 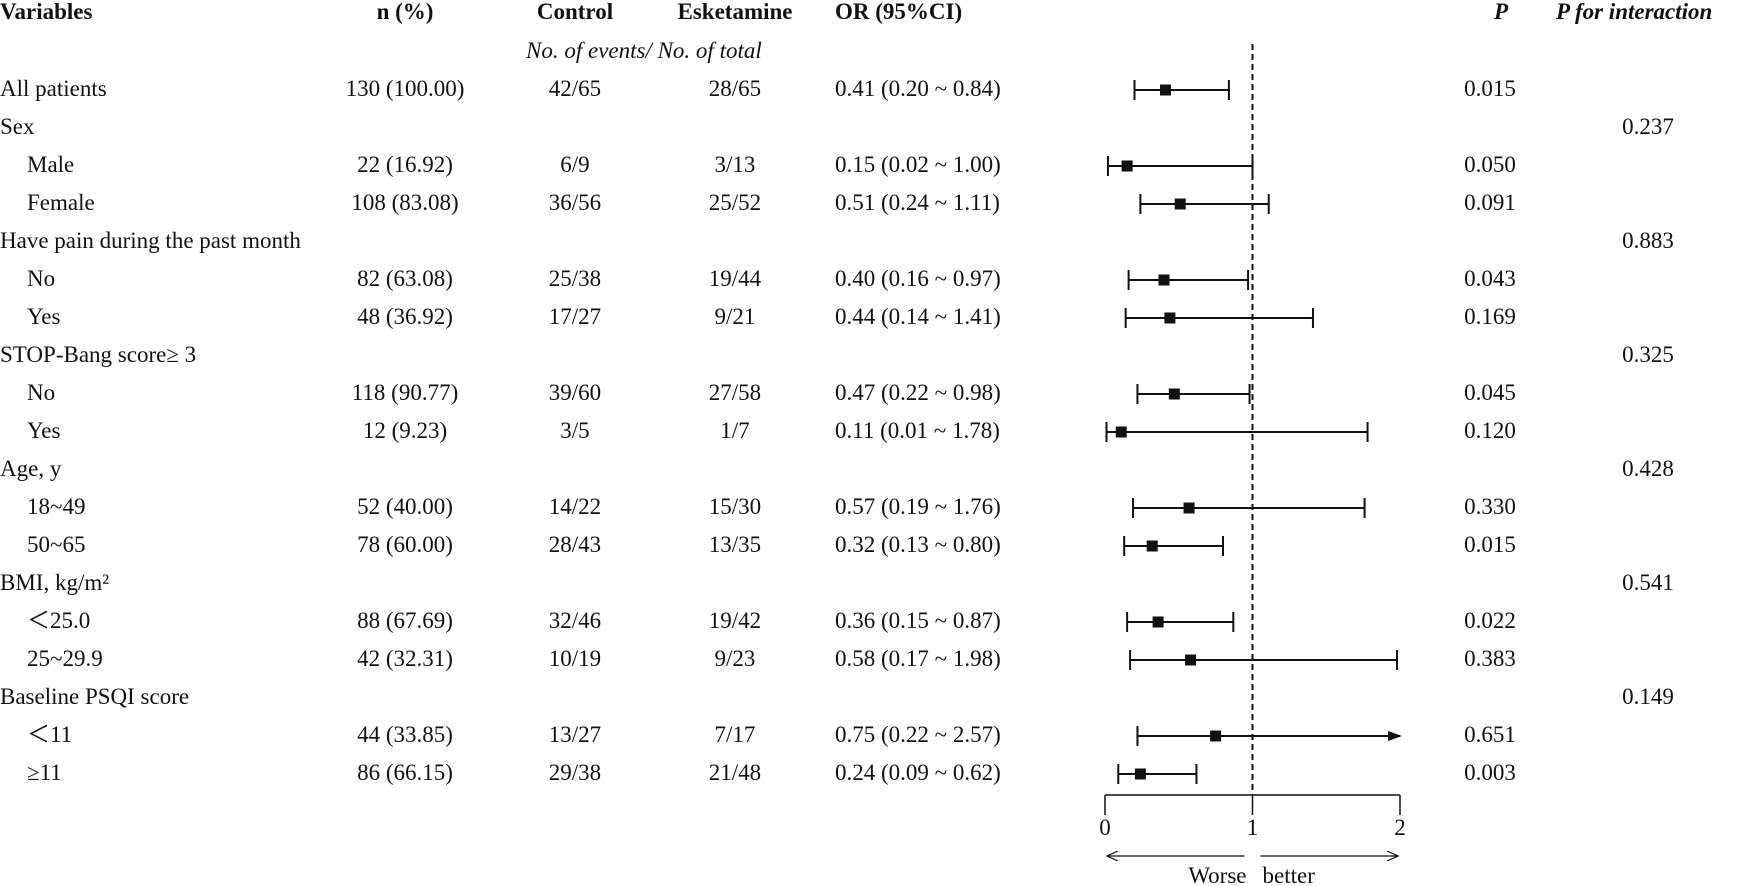 I want to click on row-esketamine: 27/58, so click(x=735, y=392).